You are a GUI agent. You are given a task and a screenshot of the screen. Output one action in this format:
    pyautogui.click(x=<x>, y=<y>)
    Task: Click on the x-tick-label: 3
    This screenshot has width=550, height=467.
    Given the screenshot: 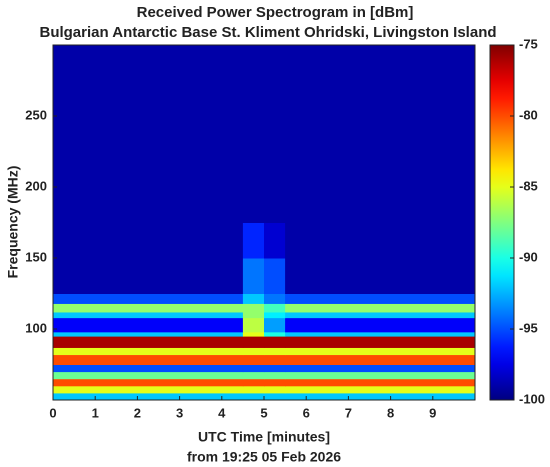 What is the action you would take?
    pyautogui.click(x=179, y=412)
    